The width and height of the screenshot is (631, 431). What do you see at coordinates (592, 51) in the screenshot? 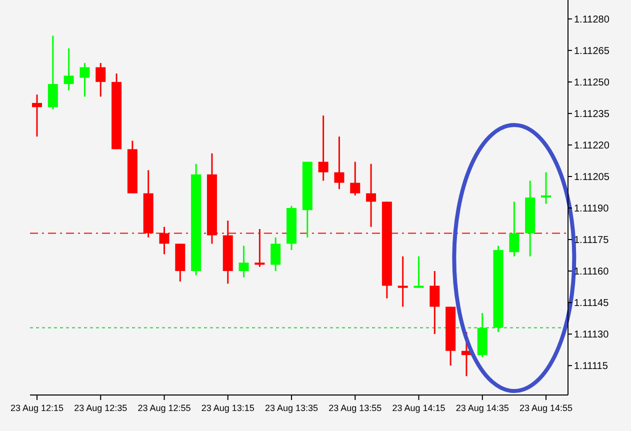
I see `y-tick-label: 1.11265` at bounding box center [592, 51].